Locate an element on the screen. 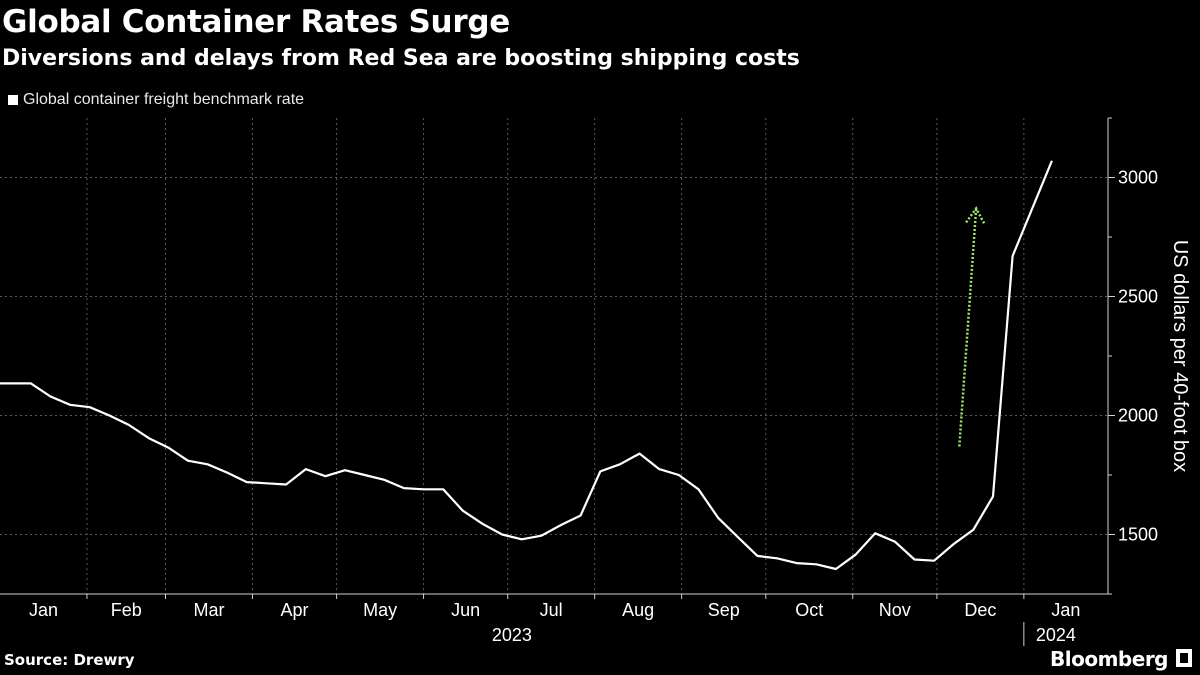  chart-title: Global Container Rates Surge is located at coordinates (256, 22).